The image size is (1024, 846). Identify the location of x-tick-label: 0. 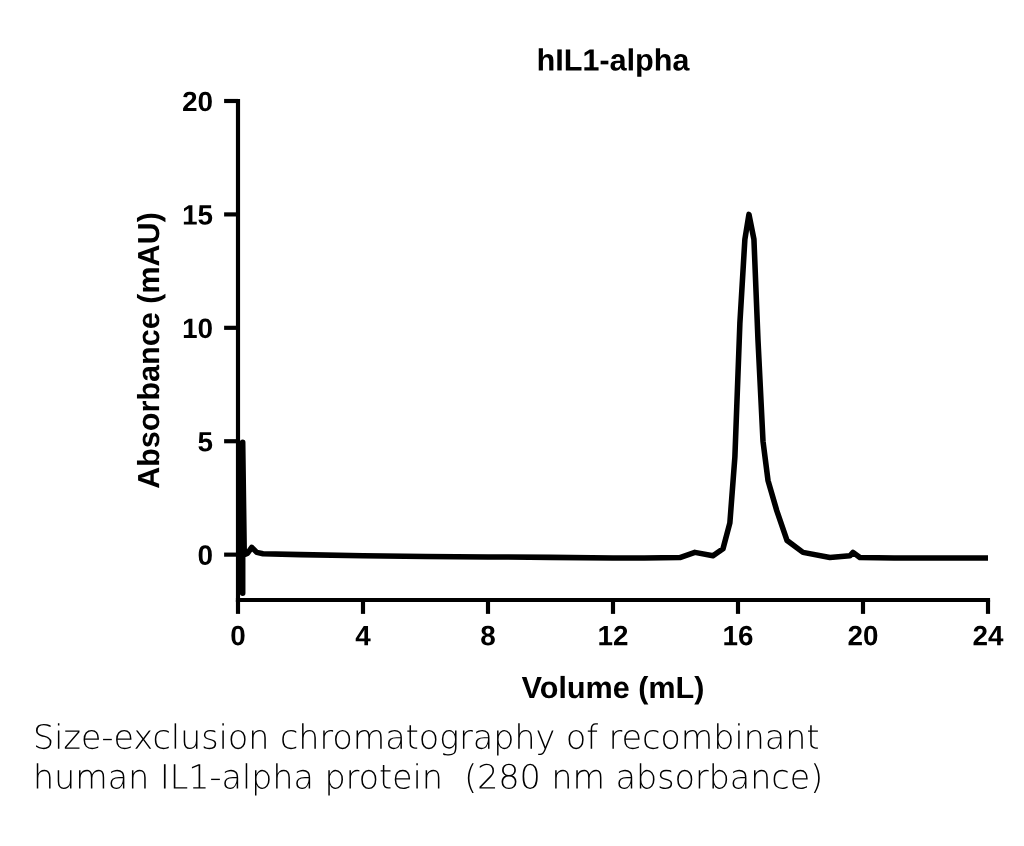
(238, 635).